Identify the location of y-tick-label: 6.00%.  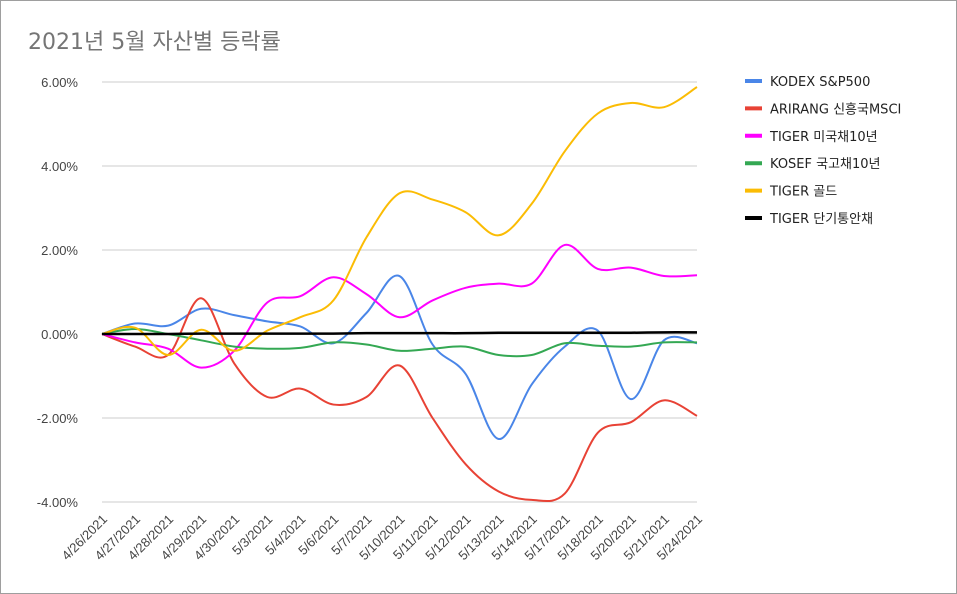
(59, 82).